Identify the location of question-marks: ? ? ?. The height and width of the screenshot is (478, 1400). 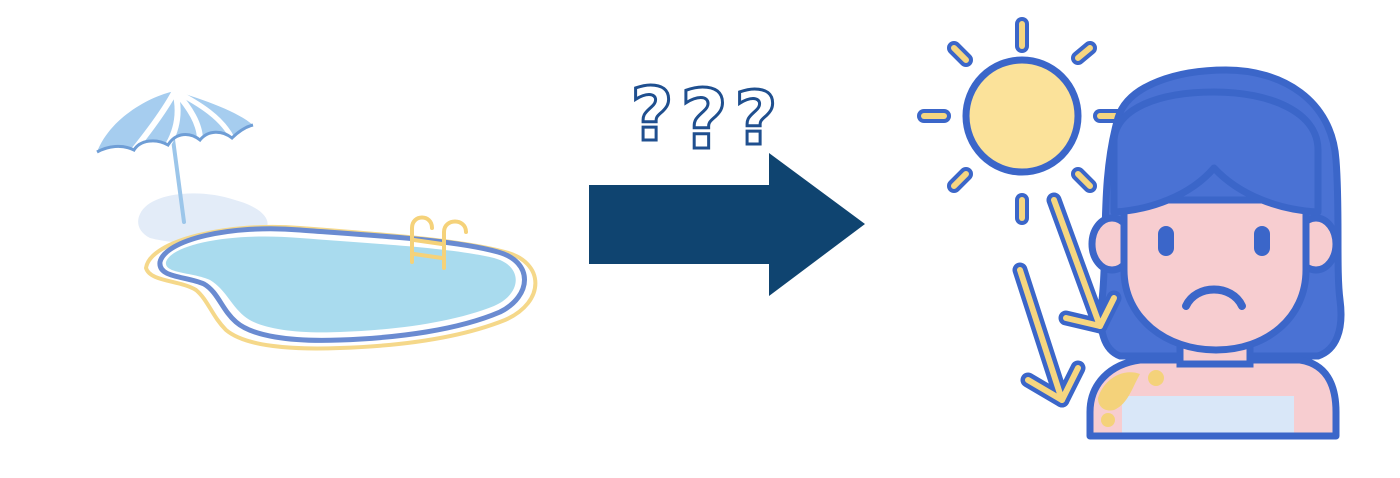
(704, 120).